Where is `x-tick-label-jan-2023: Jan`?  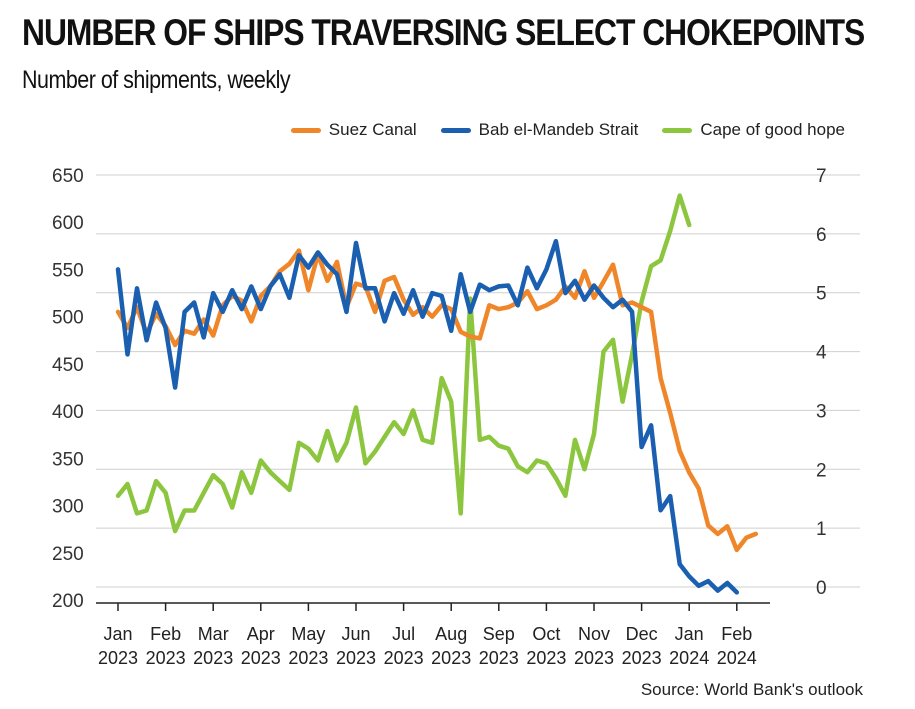 x-tick-label-jan-2023: Jan is located at coordinates (117, 634).